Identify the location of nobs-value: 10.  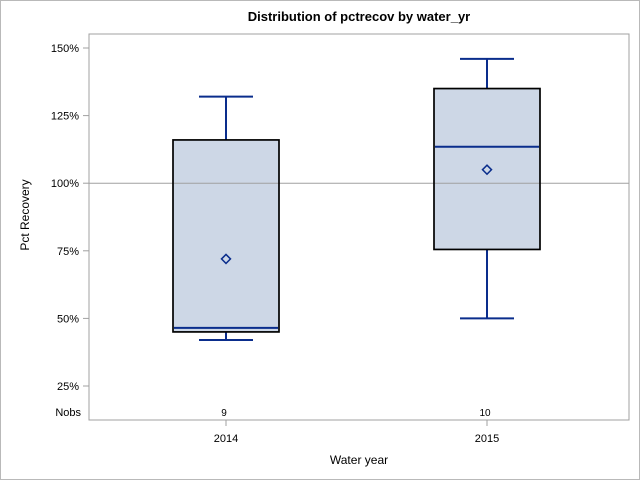
(485, 413).